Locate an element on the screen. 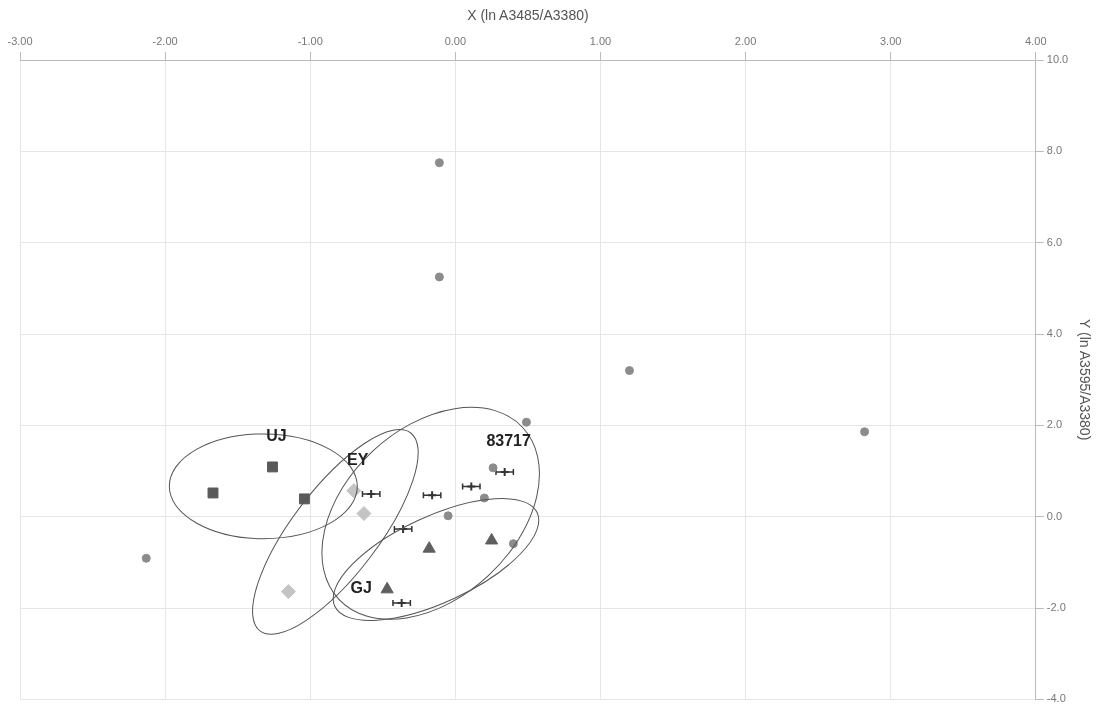 This screenshot has height=709, width=1102. y-tick-label: 6.0 is located at coordinates (1054, 241).